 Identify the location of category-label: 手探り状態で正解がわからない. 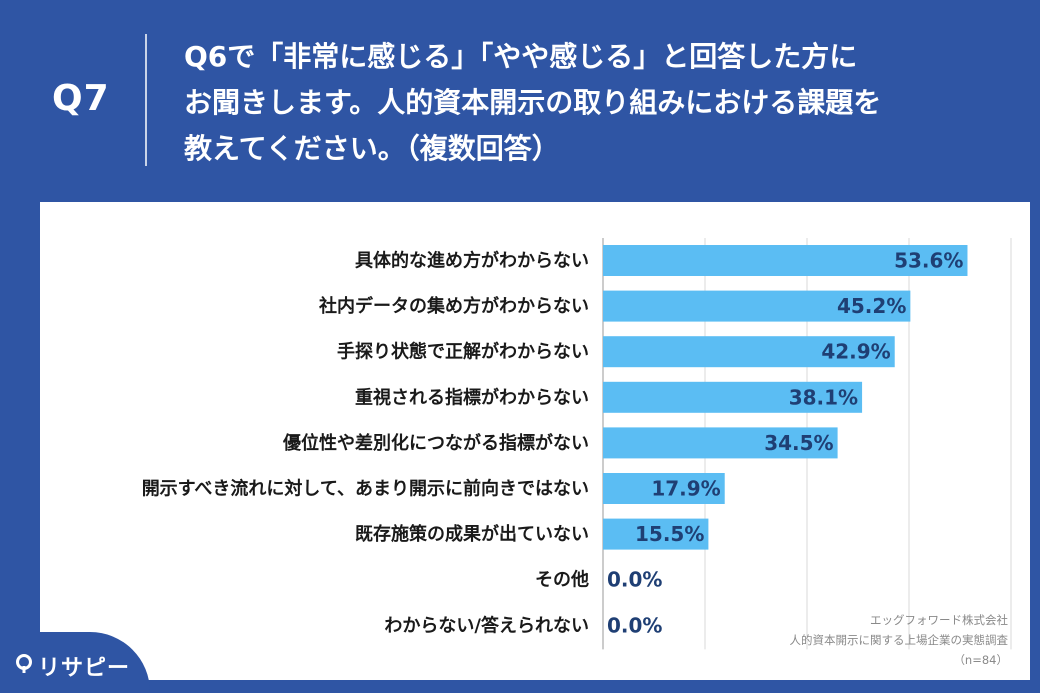
(463, 352).